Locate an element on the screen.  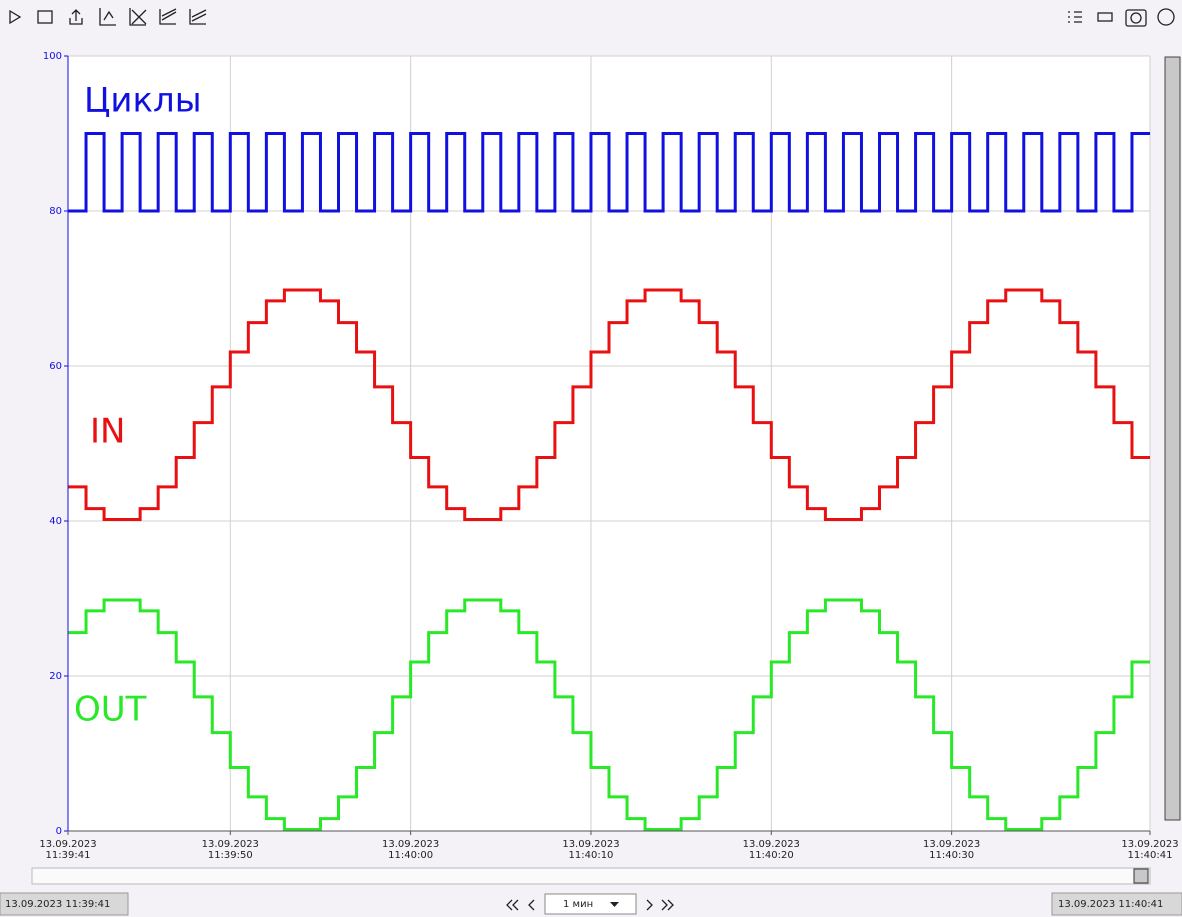
scroll-thumb is located at coordinates (1141, 876).